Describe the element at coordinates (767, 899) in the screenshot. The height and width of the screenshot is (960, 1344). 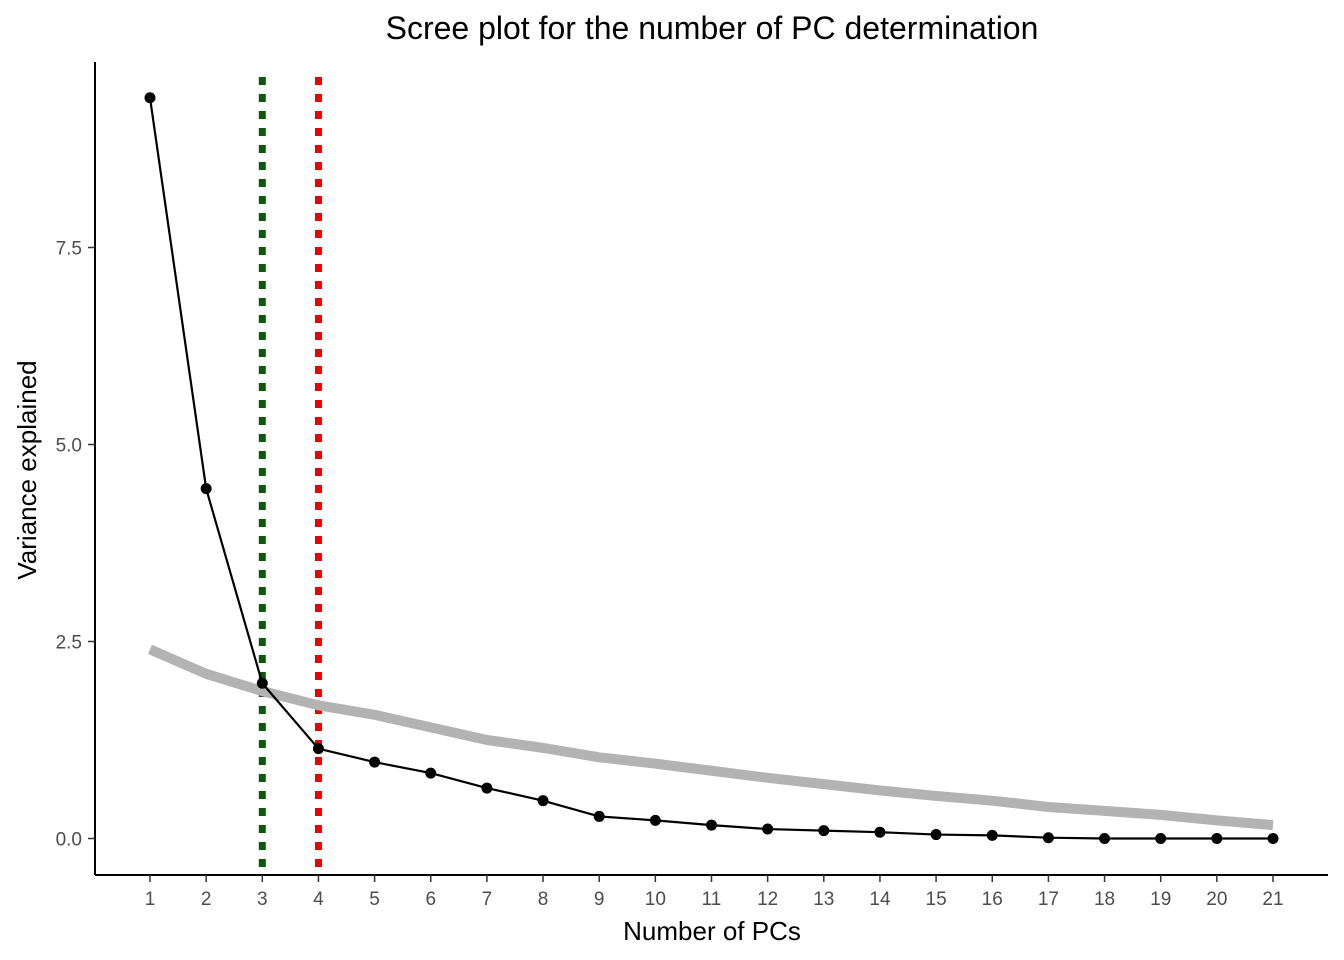
I see `x-tick-label: 12` at that location.